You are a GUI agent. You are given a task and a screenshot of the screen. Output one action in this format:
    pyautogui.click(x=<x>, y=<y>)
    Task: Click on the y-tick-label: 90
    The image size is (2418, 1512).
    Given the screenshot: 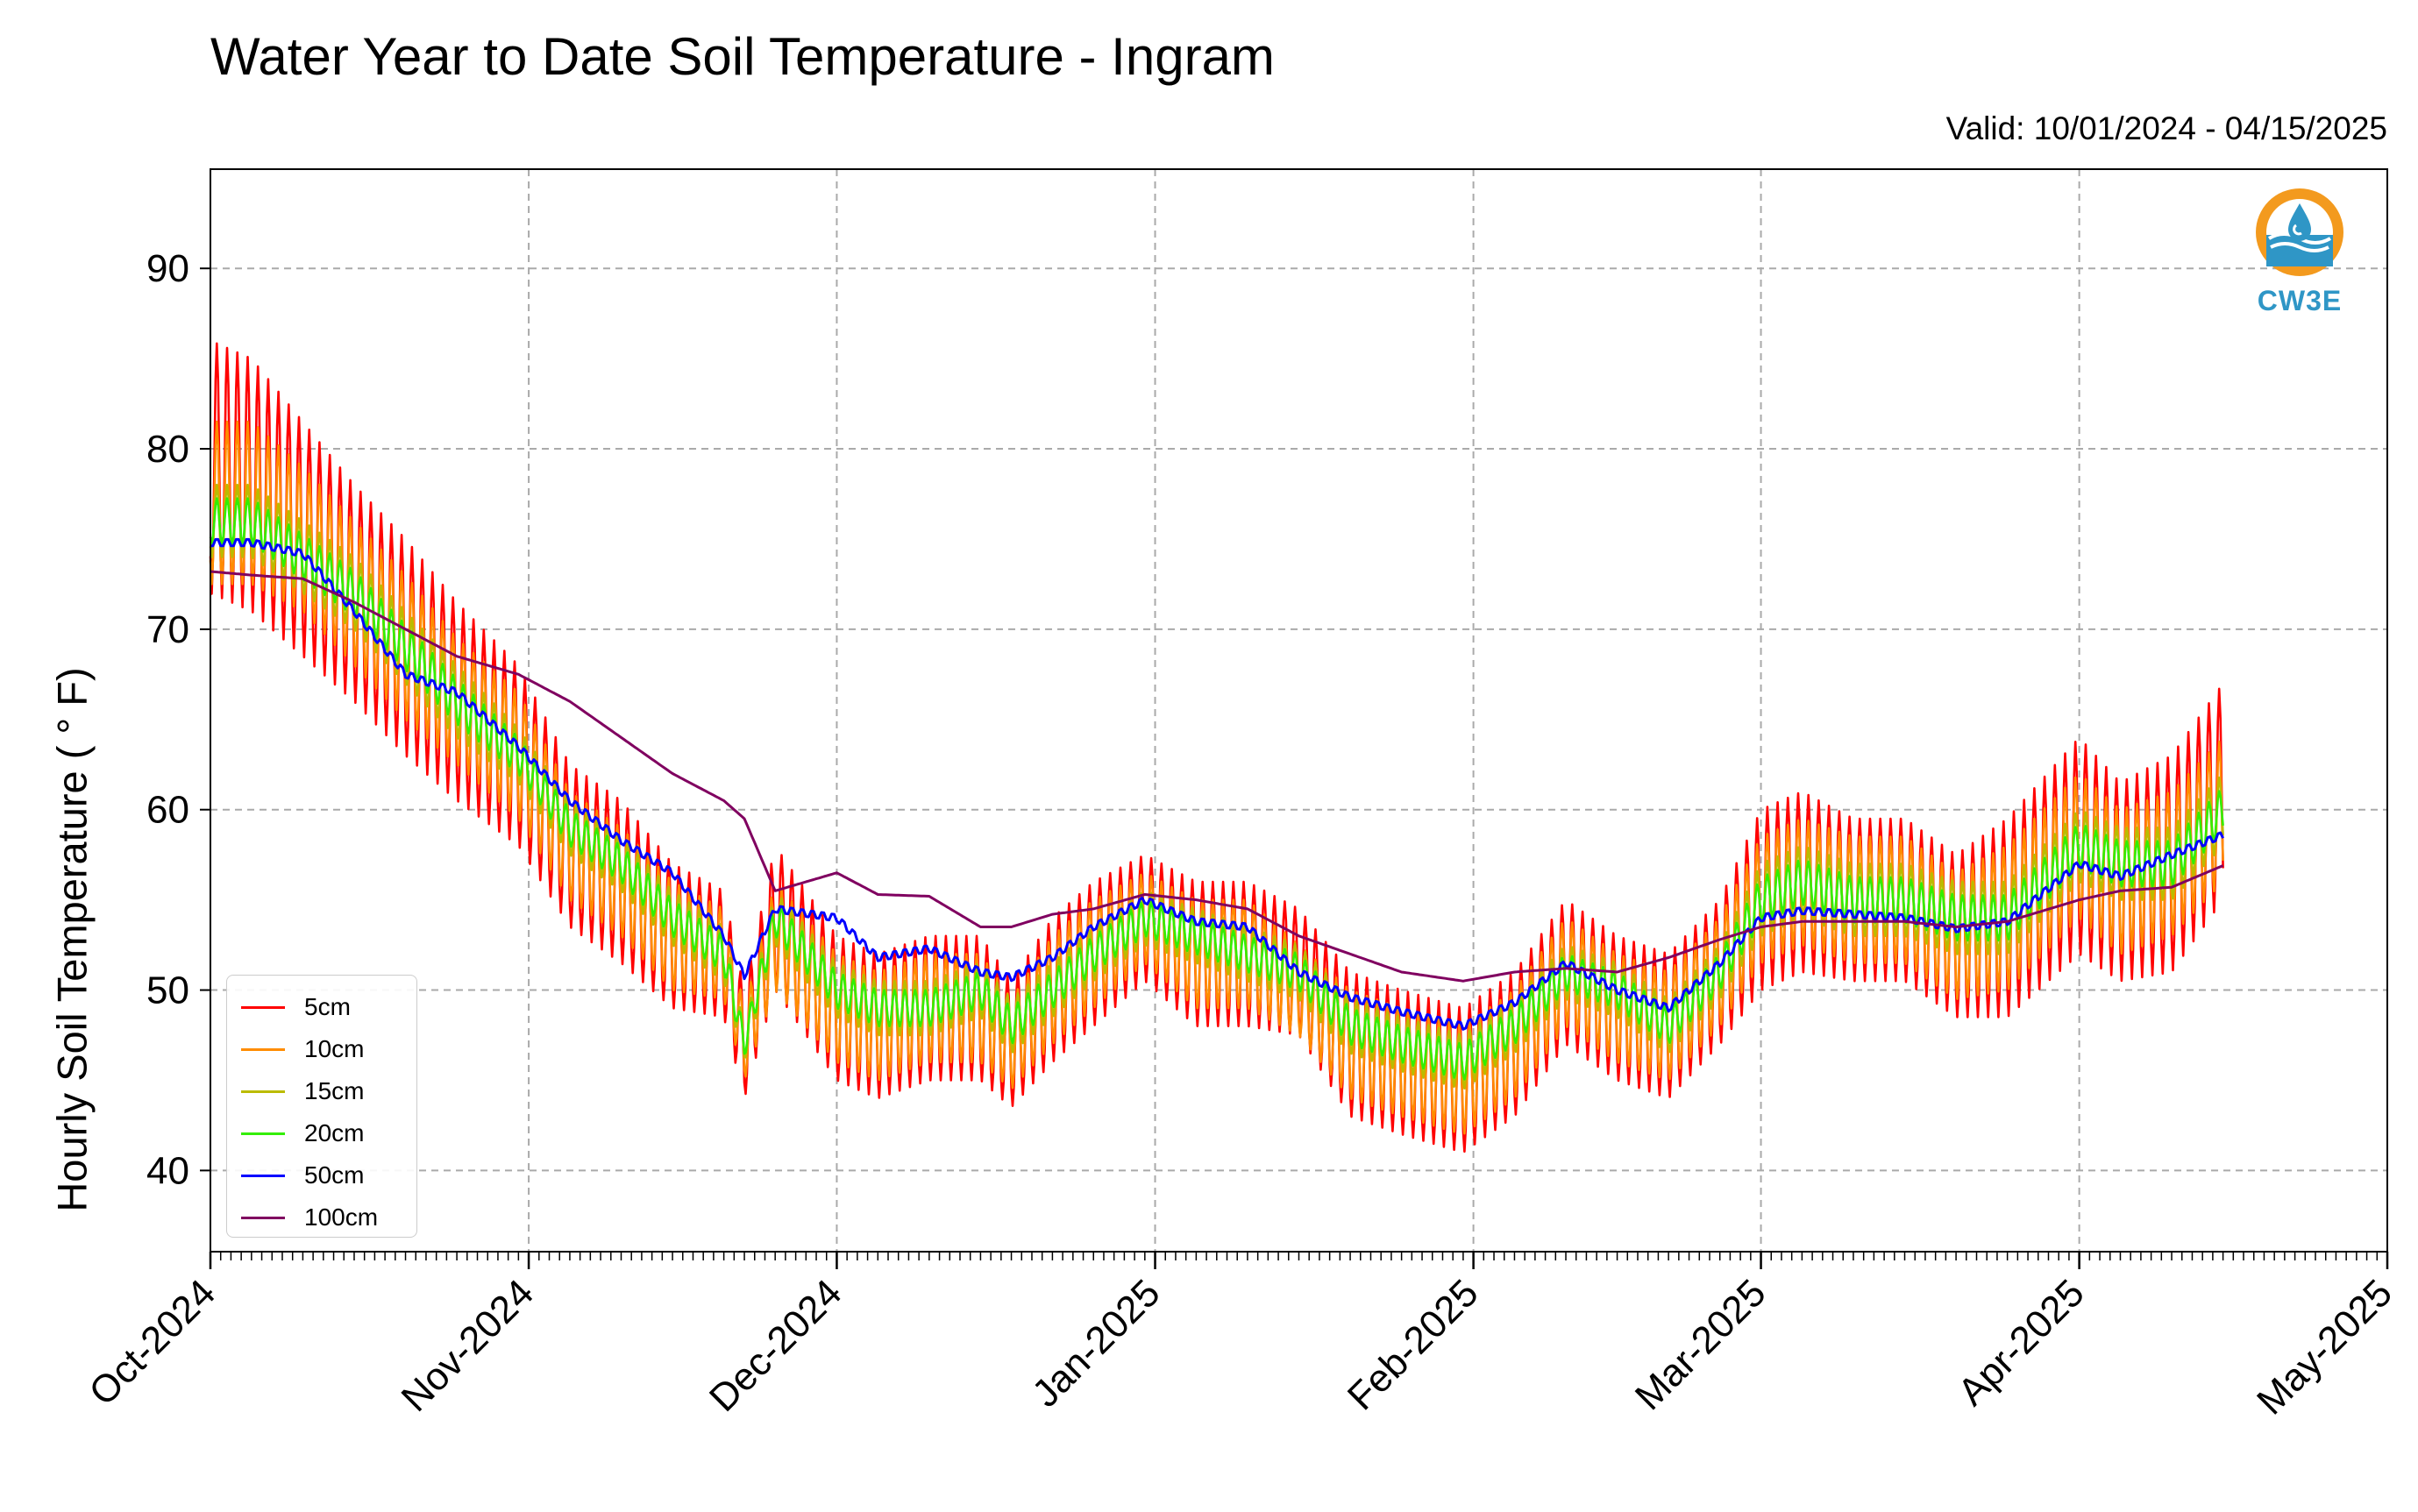 What is the action you would take?
    pyautogui.click(x=167, y=268)
    